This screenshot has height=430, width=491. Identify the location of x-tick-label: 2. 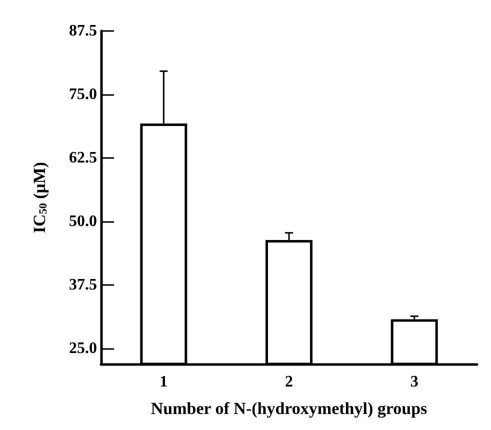
(289, 382).